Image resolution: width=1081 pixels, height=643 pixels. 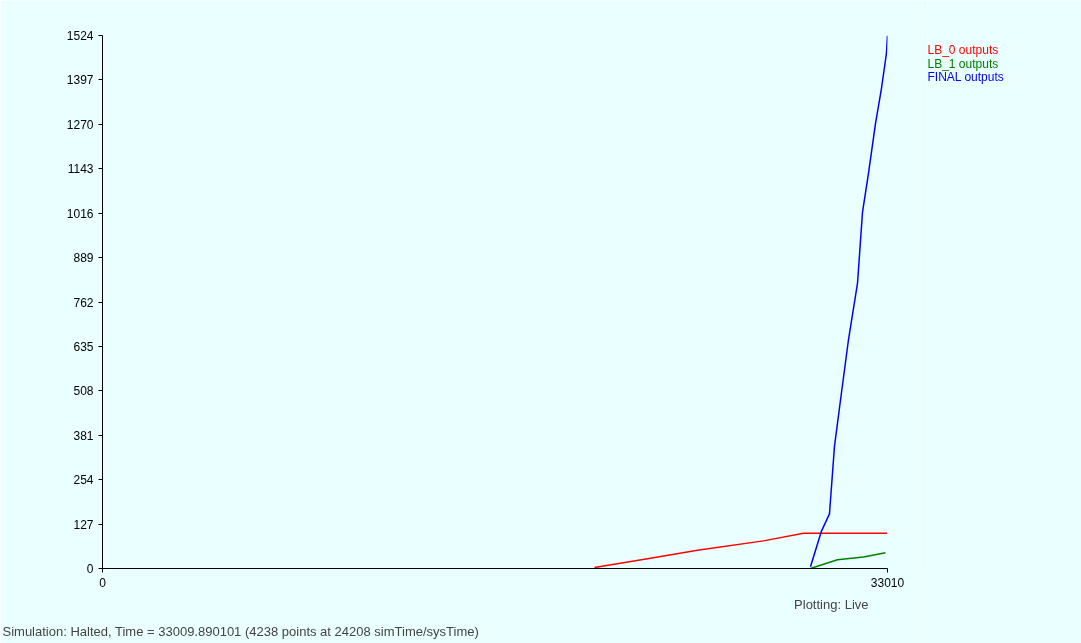 I want to click on x-tick-label: 33010, so click(x=887, y=582).